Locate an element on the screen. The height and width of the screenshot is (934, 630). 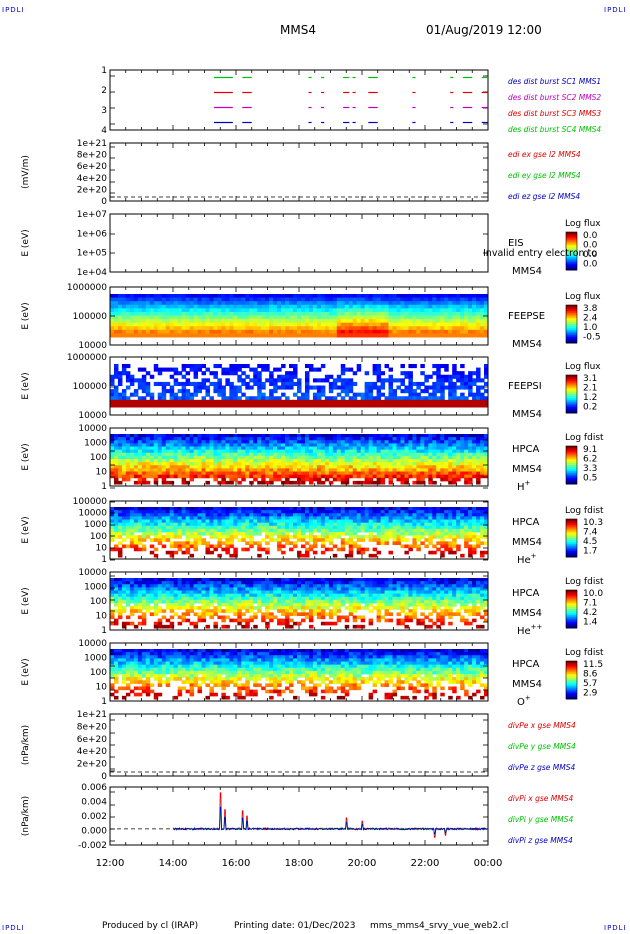
colorbar-title: Log flux is located at coordinates (583, 297).